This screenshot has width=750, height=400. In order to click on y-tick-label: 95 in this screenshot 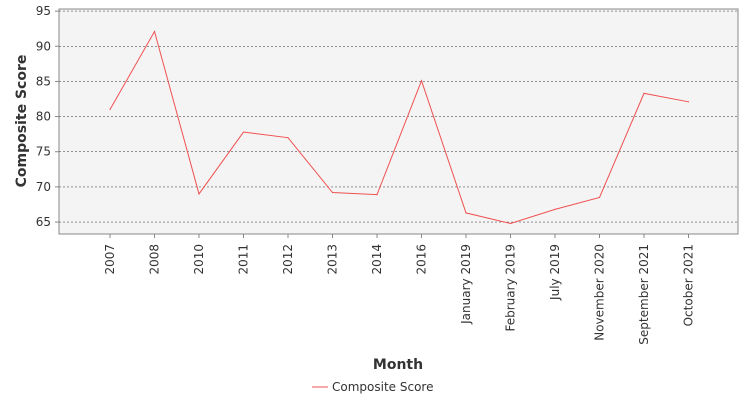, I will do `click(43, 11)`.